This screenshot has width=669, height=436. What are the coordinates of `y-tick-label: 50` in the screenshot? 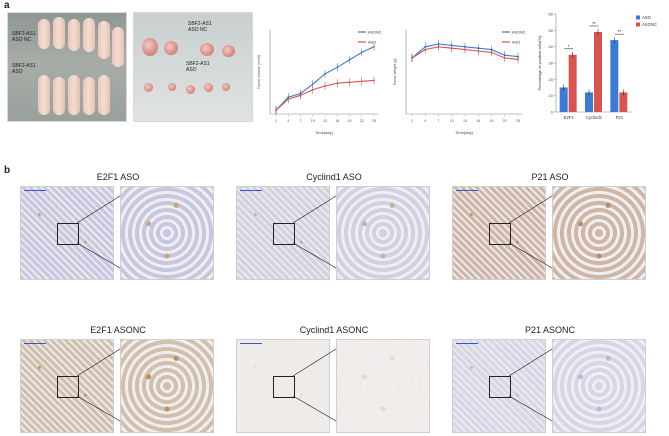 It's located at (551, 30).